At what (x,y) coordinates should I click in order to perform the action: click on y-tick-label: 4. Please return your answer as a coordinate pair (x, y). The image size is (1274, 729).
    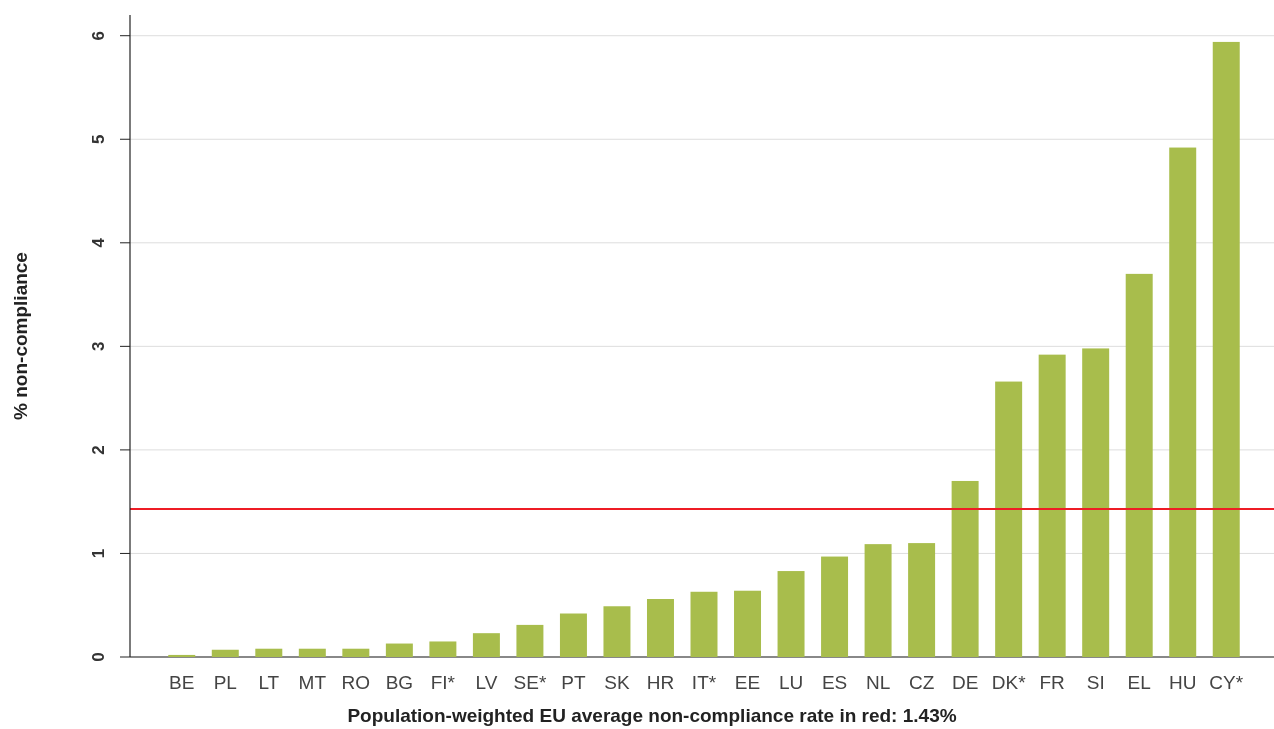
    Looking at the image, I should click on (98, 242).